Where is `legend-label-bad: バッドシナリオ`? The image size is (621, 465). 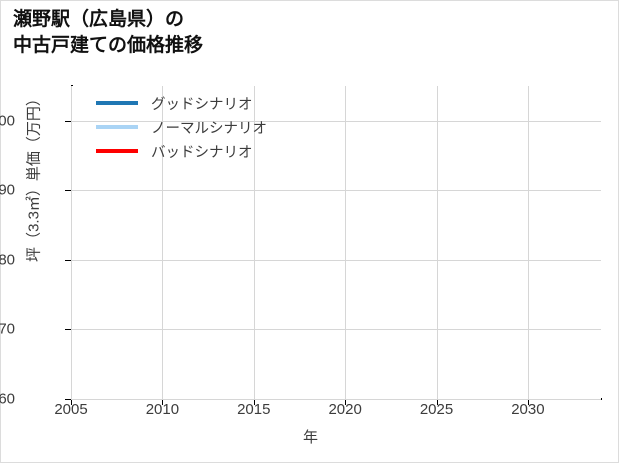 legend-label-bad: バッドシナリオ is located at coordinates (202, 152).